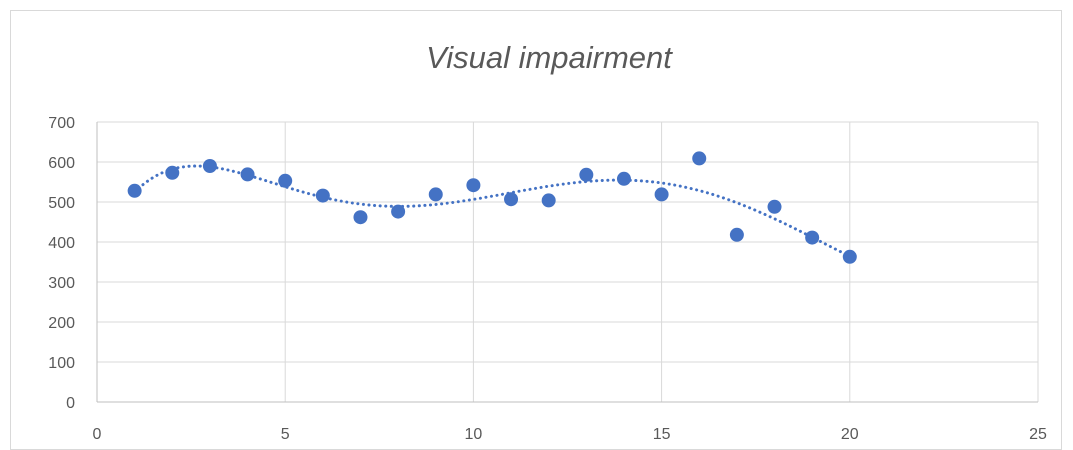 The width and height of the screenshot is (1073, 450). I want to click on chart-title: Visual impairment, so click(549, 57).